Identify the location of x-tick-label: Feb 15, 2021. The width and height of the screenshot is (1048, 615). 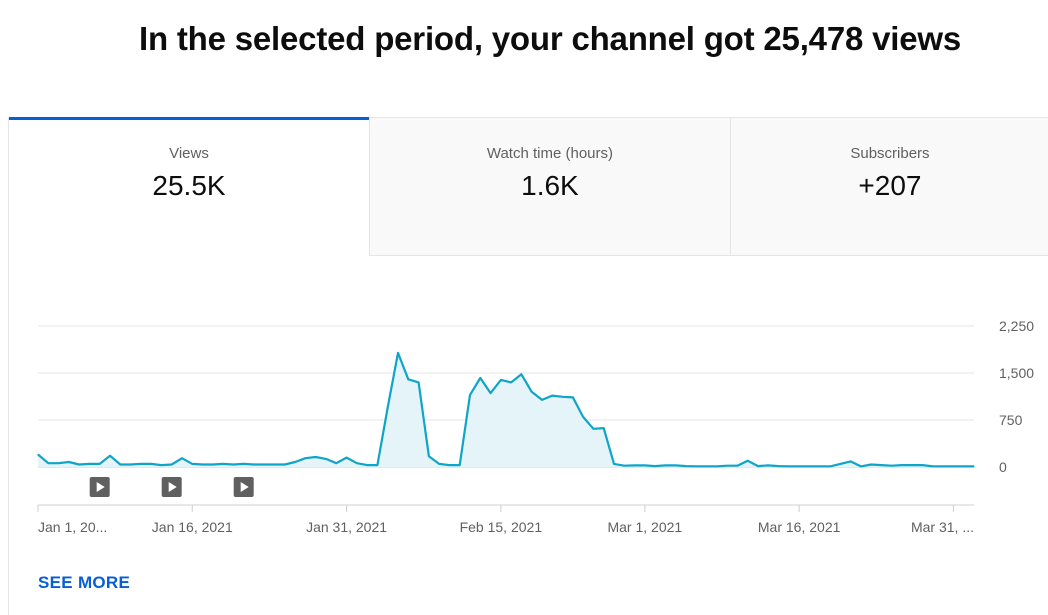
(501, 527).